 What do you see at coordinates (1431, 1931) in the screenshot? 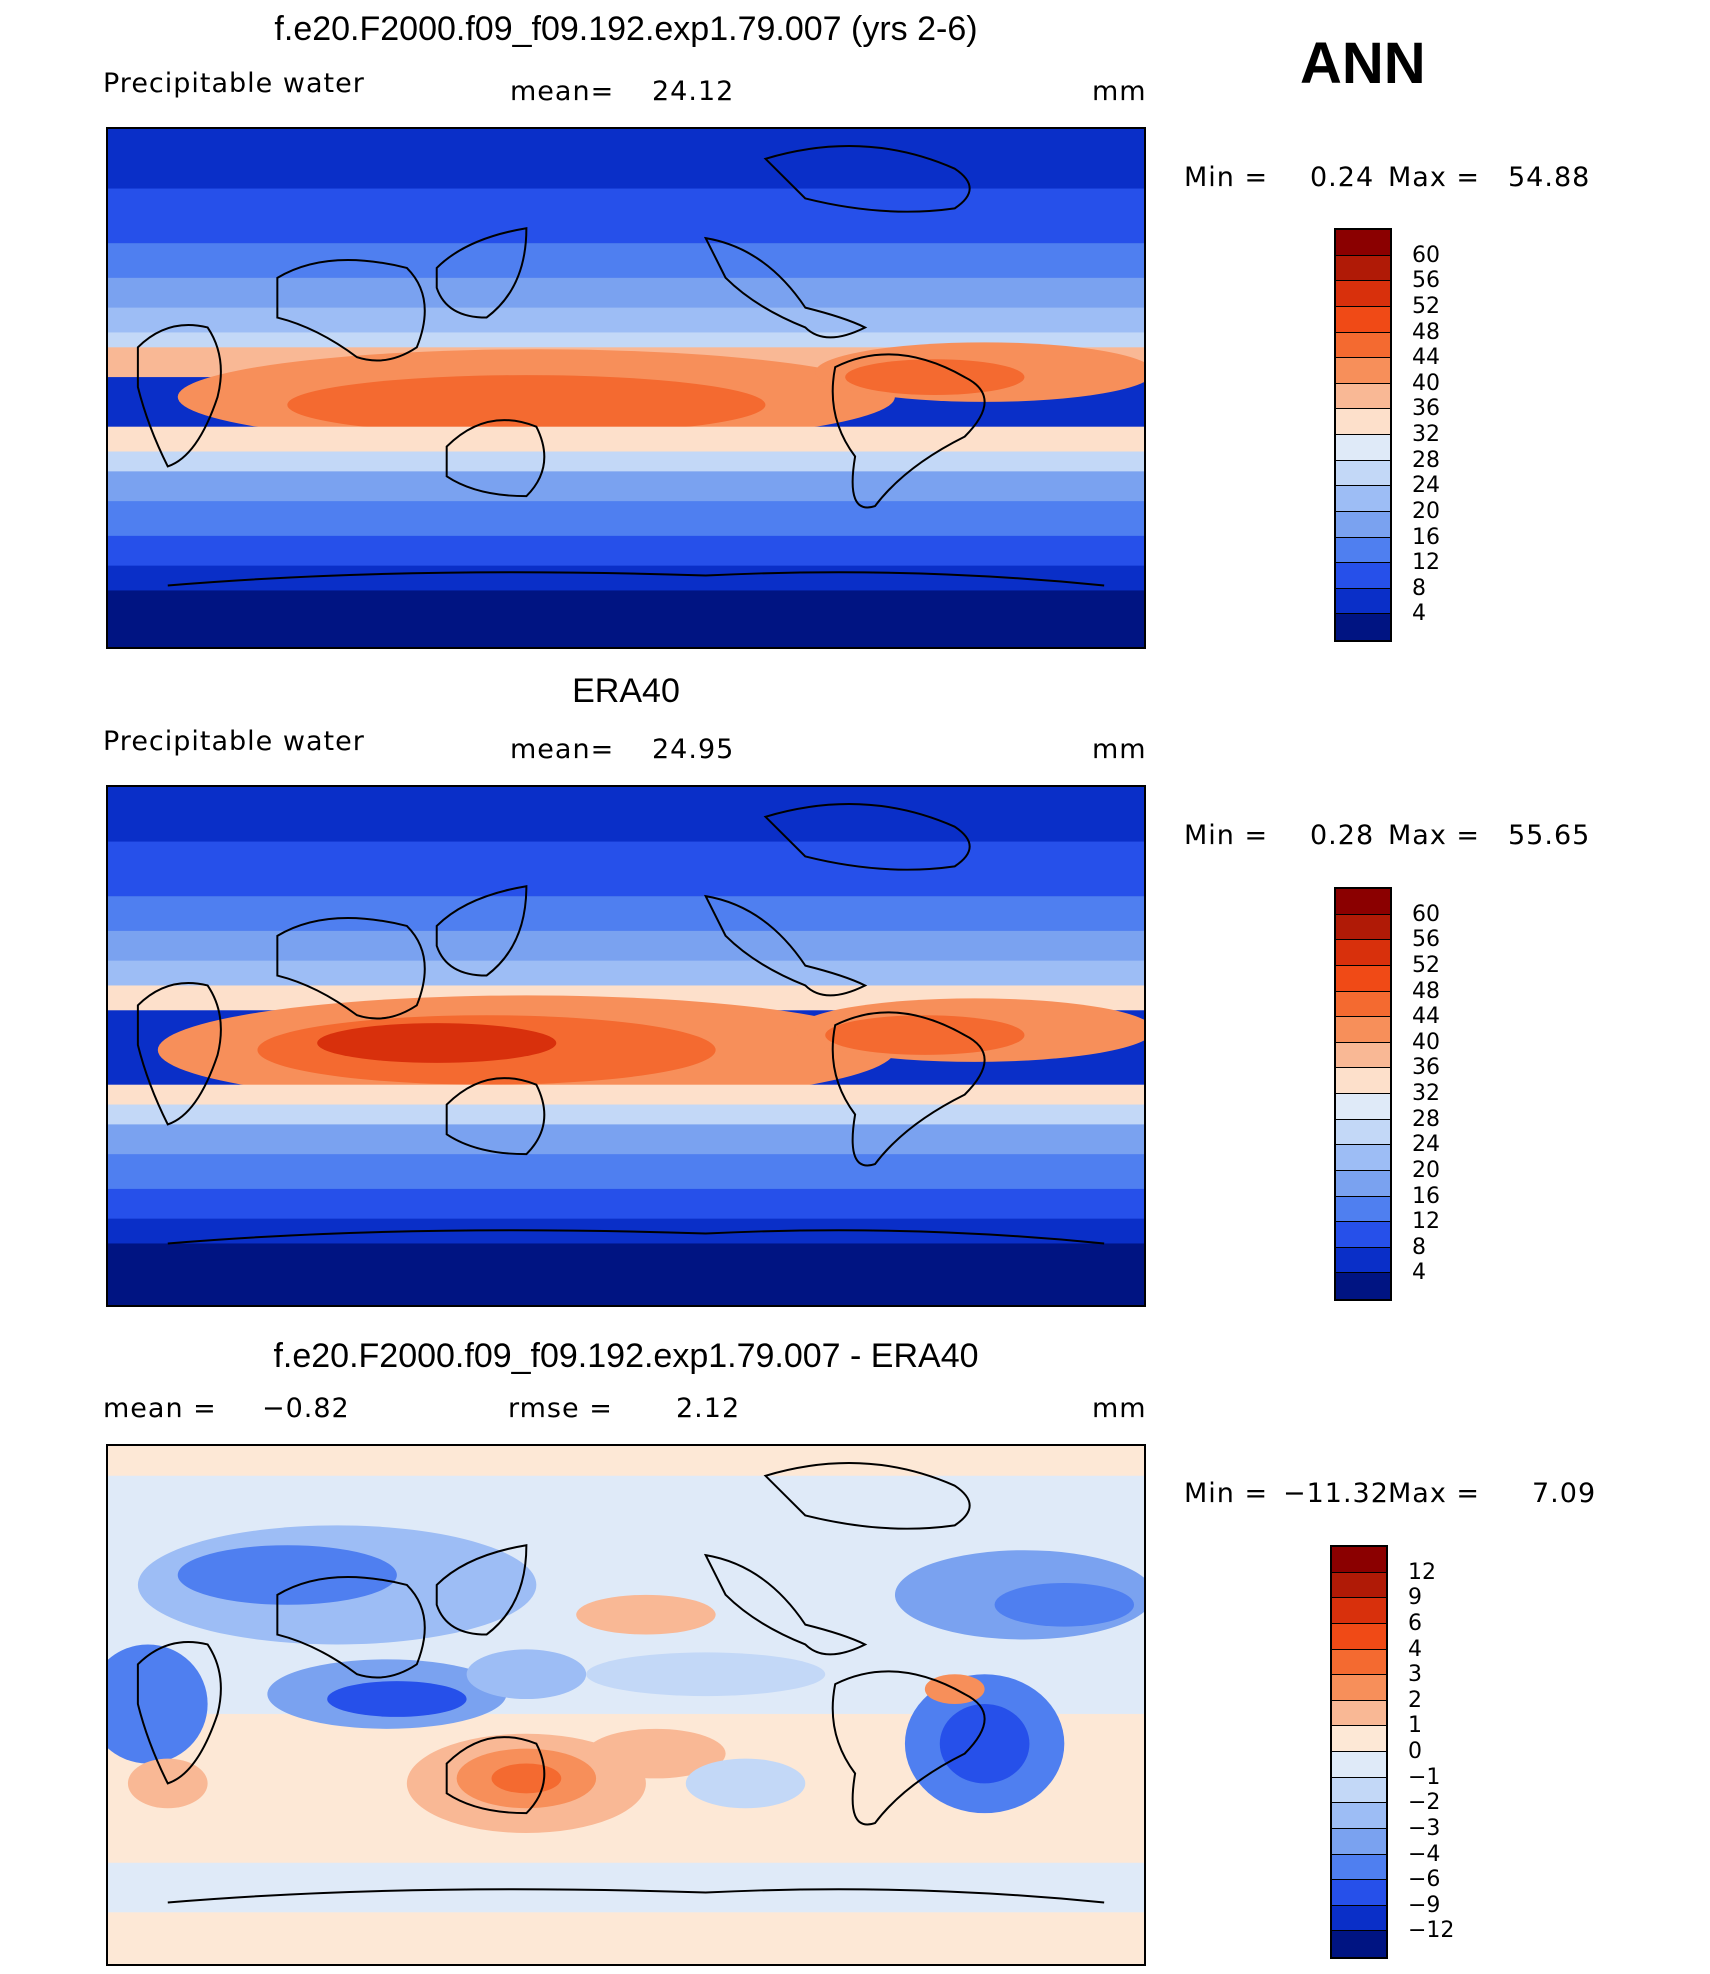
I see `panel3-colorbar-tick-label: −12` at bounding box center [1431, 1931].